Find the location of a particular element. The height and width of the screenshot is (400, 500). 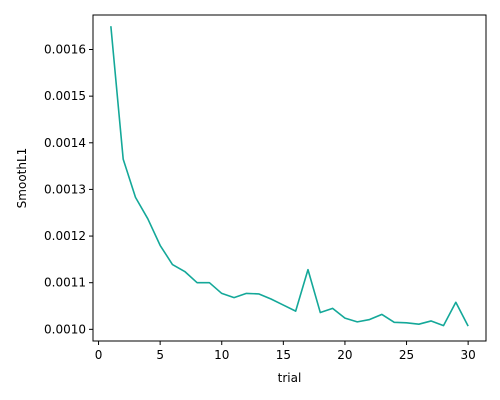

x-tick-label: 10 is located at coordinates (221, 355).